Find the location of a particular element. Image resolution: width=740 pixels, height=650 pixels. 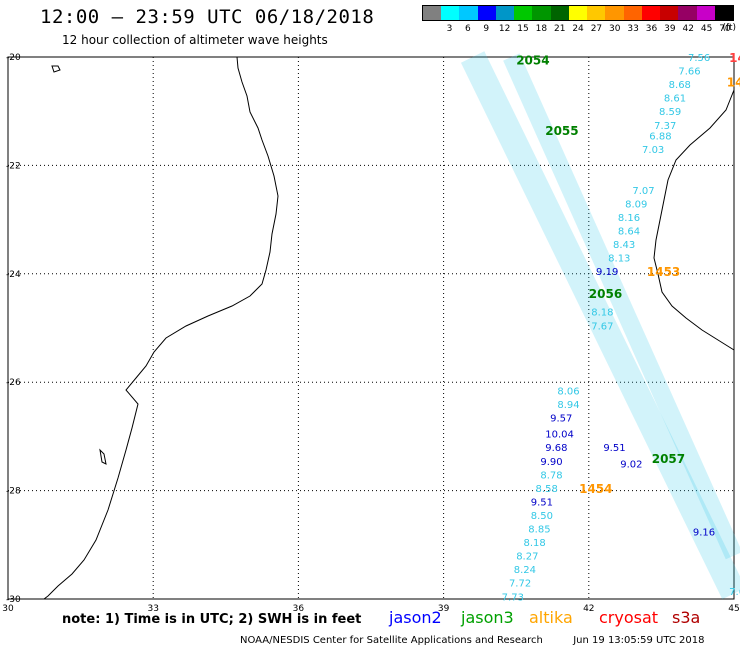

page-title: 12:00 – 23:59 UTC 06/18/2018 is located at coordinates (207, 17).